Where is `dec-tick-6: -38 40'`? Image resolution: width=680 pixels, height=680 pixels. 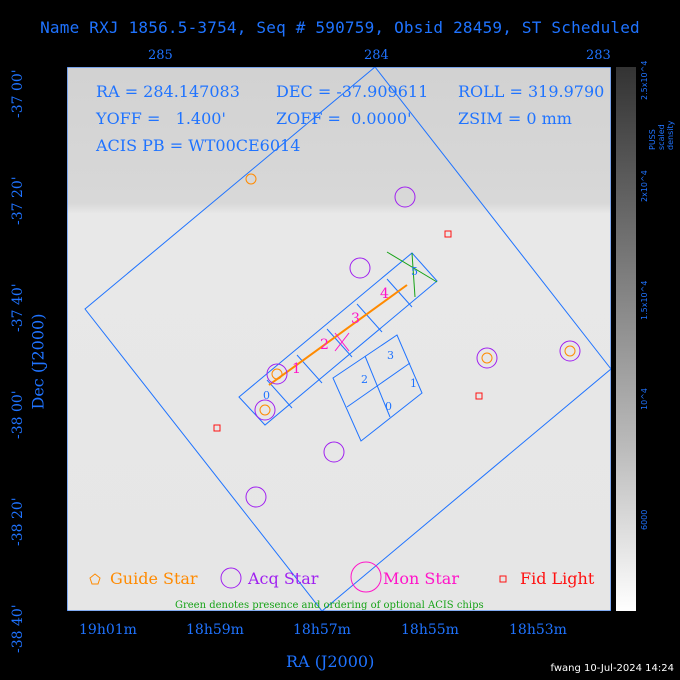 dec-tick-6: -38 40' is located at coordinates (18, 628).